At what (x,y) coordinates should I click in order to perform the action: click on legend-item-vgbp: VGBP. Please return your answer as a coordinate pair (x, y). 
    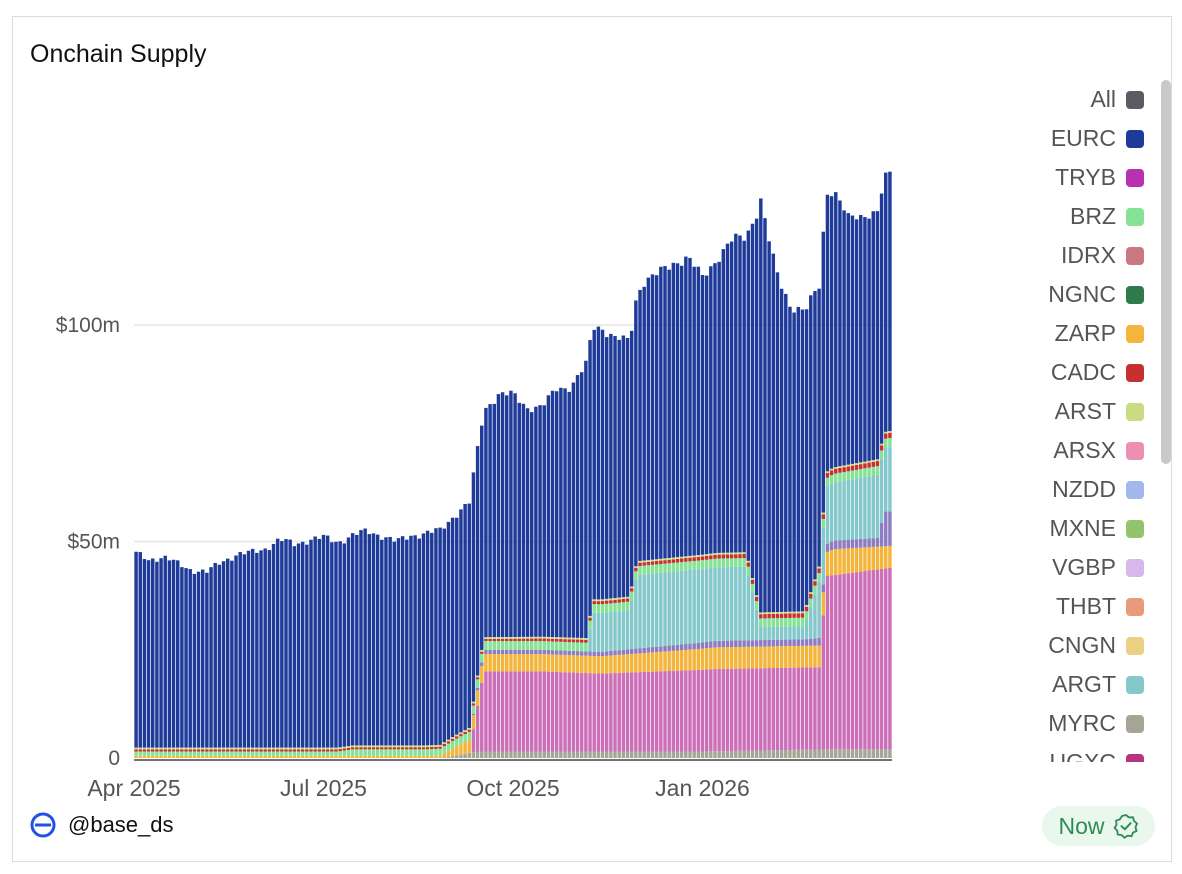
    Looking at the image, I should click on (1098, 567).